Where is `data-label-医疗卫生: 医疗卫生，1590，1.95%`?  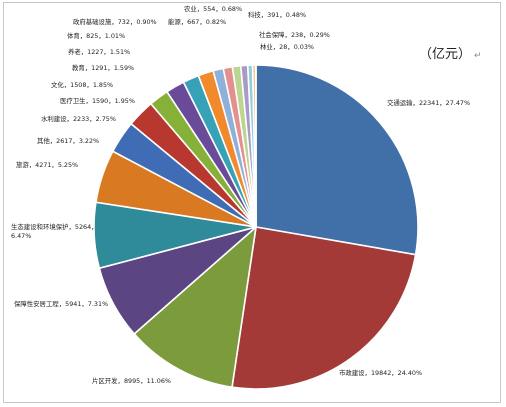 data-label-医疗卫生: 医疗卫生，1590，1.95% is located at coordinates (97, 100).